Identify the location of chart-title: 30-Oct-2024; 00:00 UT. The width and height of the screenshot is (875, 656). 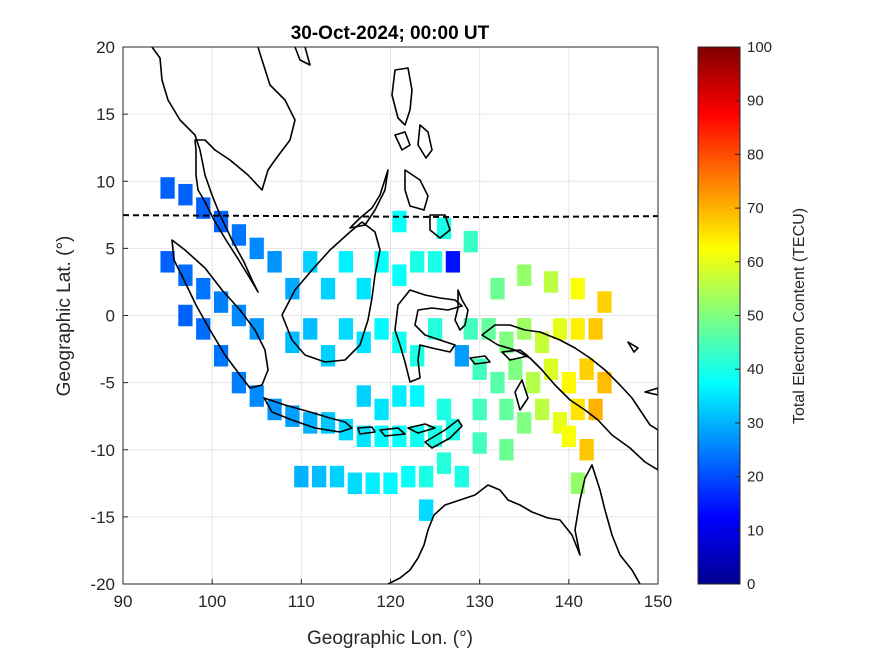
(390, 33).